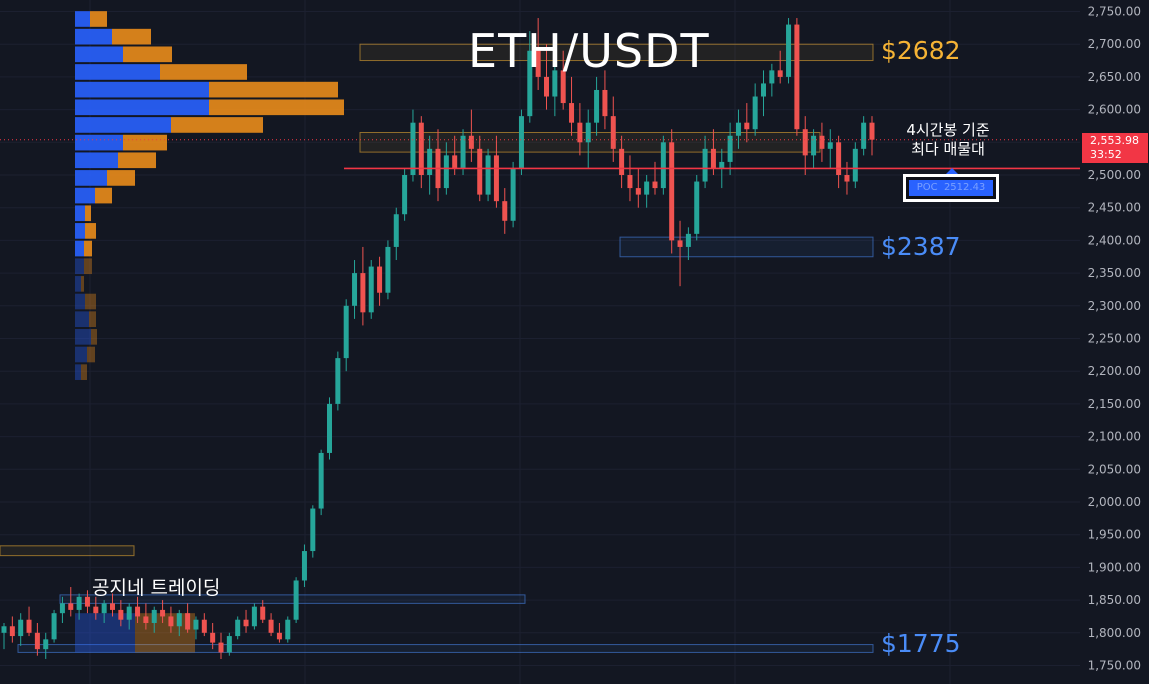 This screenshot has height=684, width=1149. I want to click on bar-countdown: 33:52, so click(1106, 154).